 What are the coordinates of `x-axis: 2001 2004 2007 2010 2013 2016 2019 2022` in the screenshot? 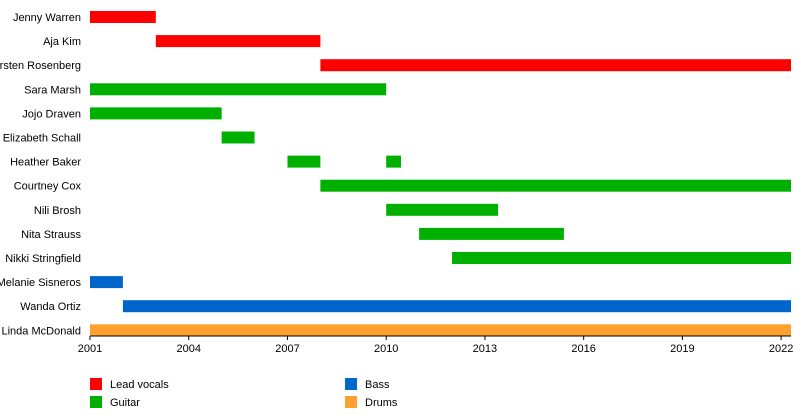 It's located at (435, 345).